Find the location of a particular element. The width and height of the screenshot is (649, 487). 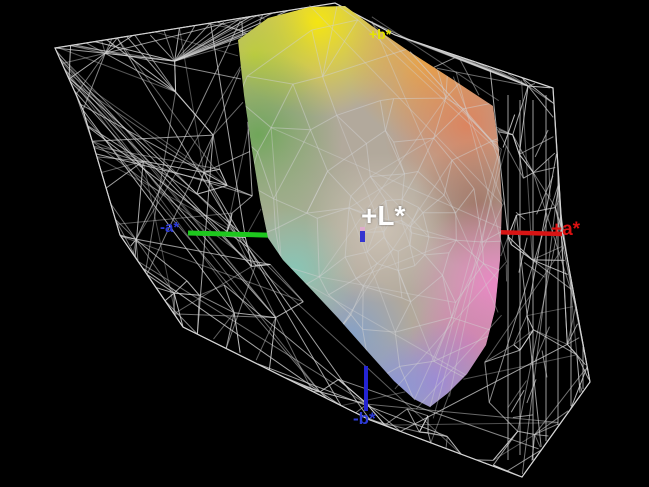

axis-label-a-negative: -a* is located at coordinates (170, 227).